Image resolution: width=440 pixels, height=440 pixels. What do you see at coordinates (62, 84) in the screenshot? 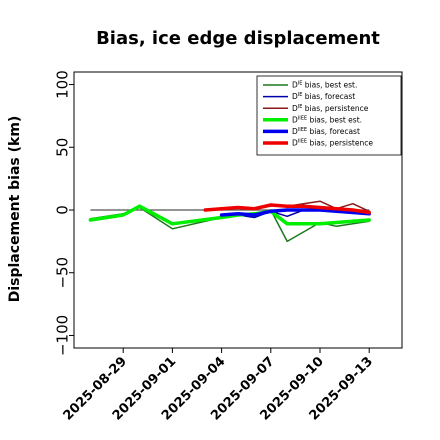
I see `y-tick-label: 100` at bounding box center [62, 84].